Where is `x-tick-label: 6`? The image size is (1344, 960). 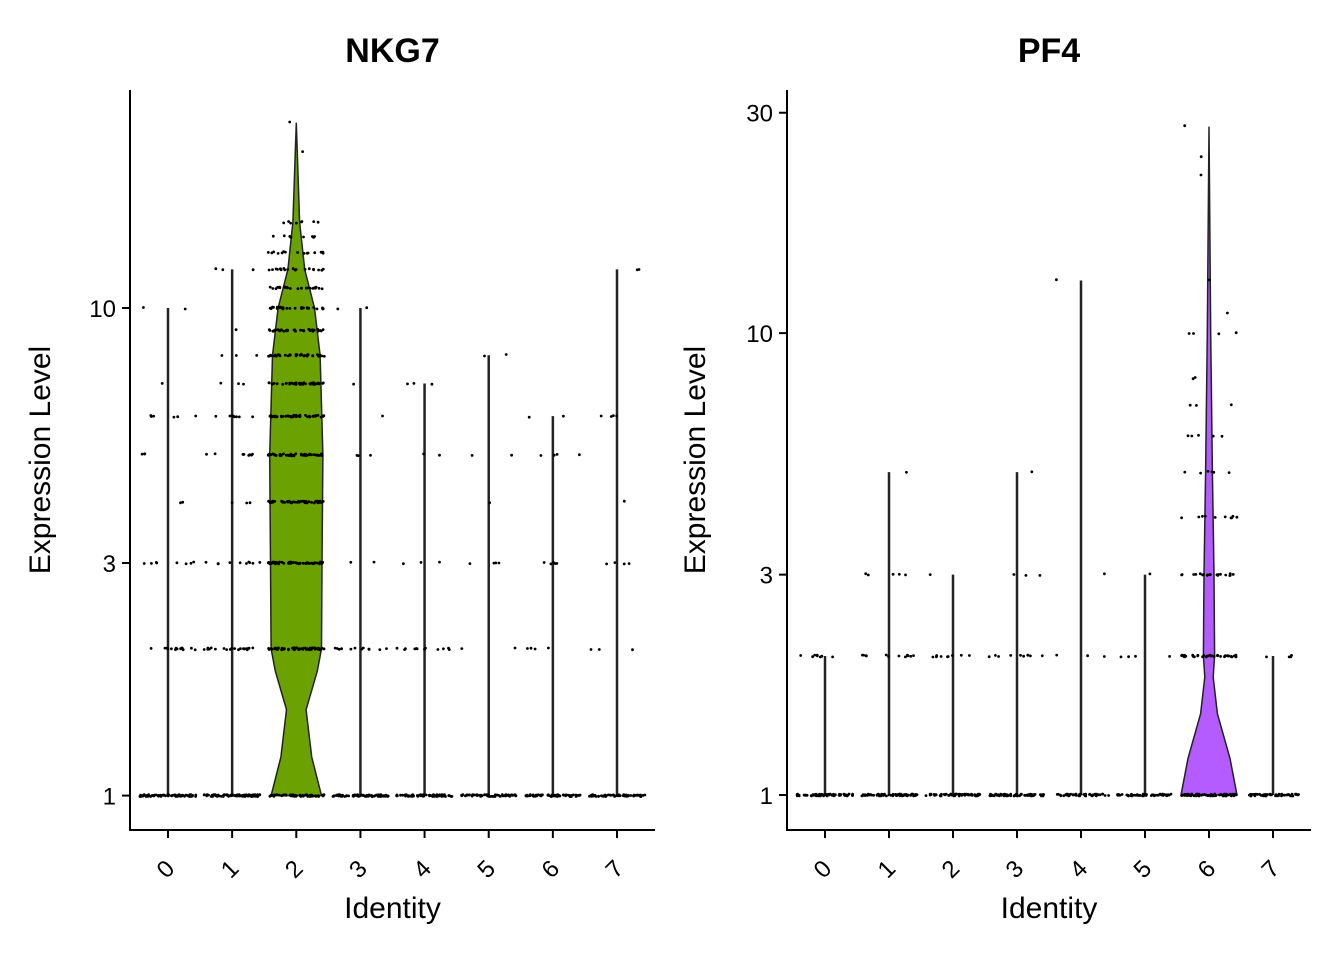
x-tick-label: 6 is located at coordinates (551, 869).